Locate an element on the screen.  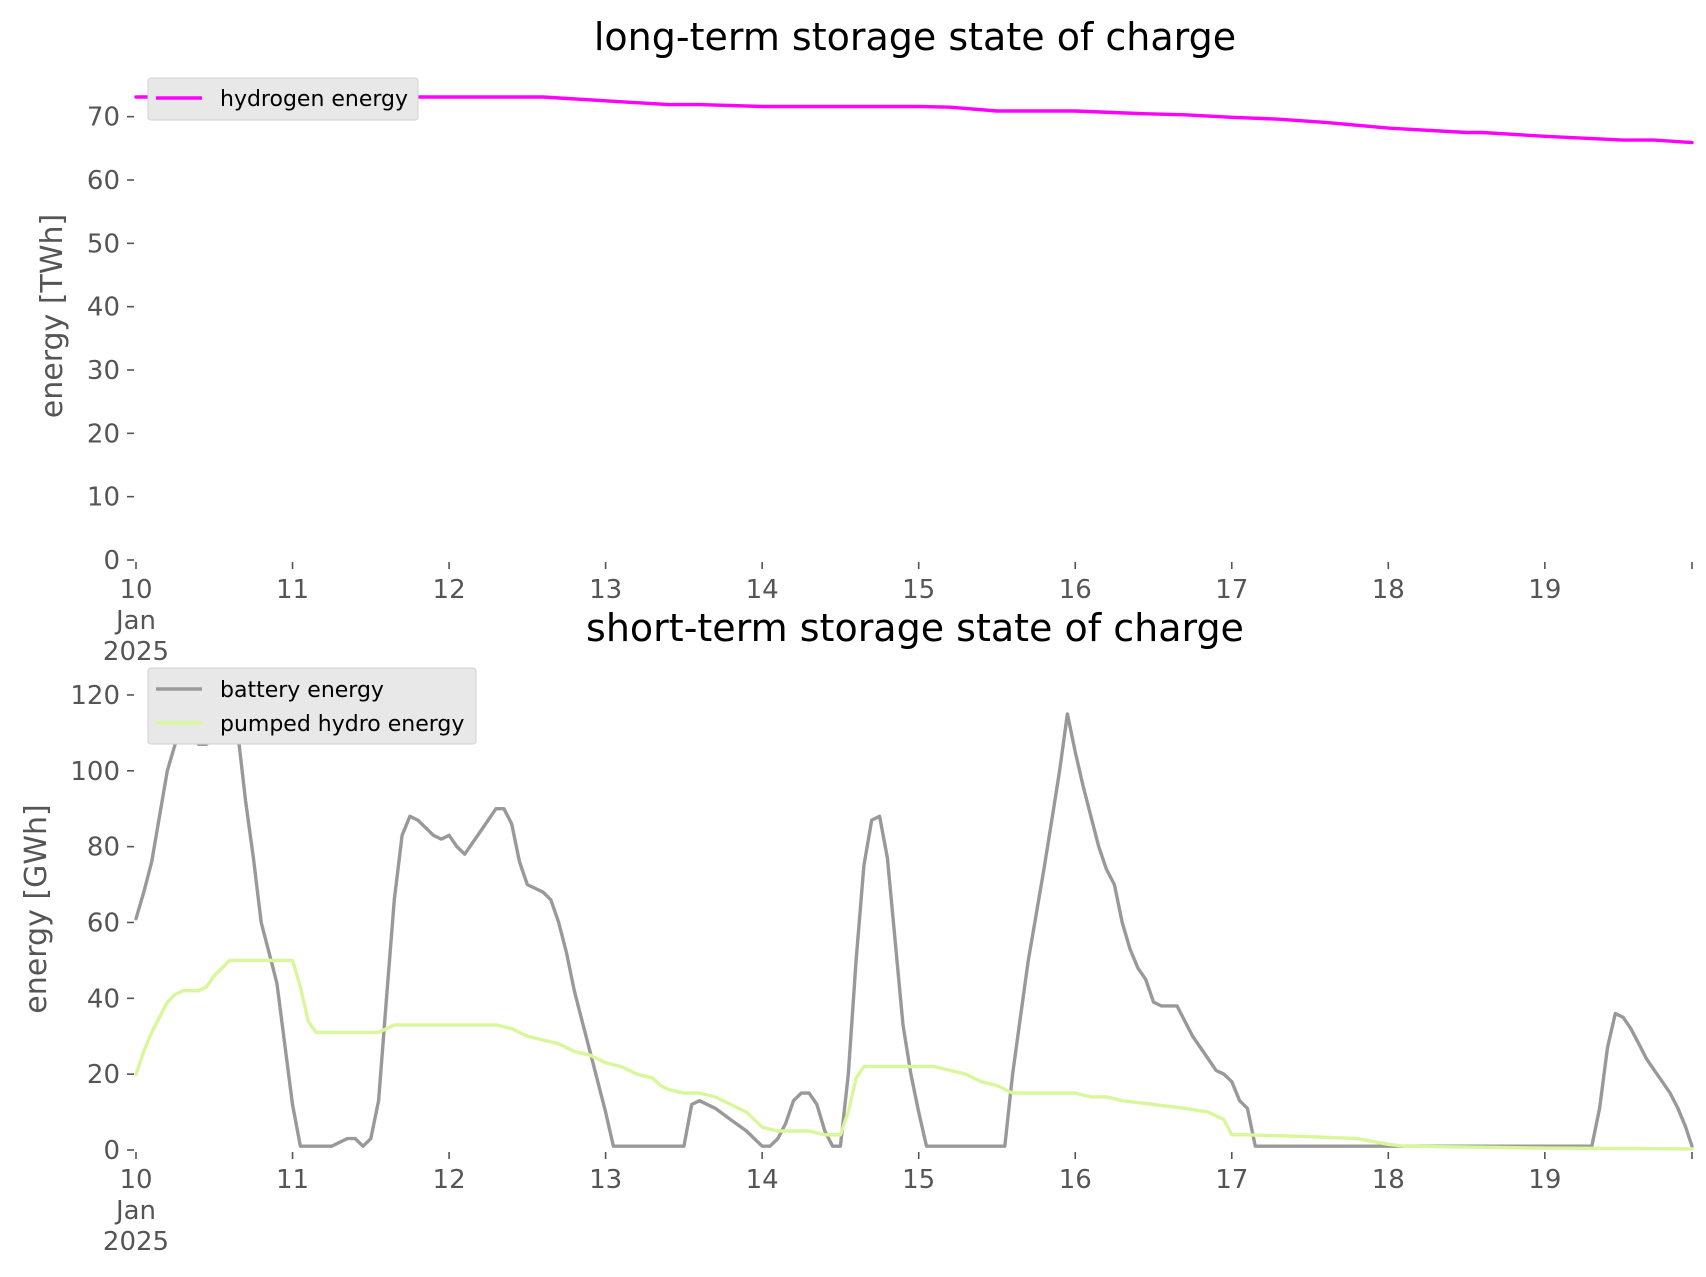
legend-label-pumped-hydro-energy: pumped hydro energy is located at coordinates (342, 724).